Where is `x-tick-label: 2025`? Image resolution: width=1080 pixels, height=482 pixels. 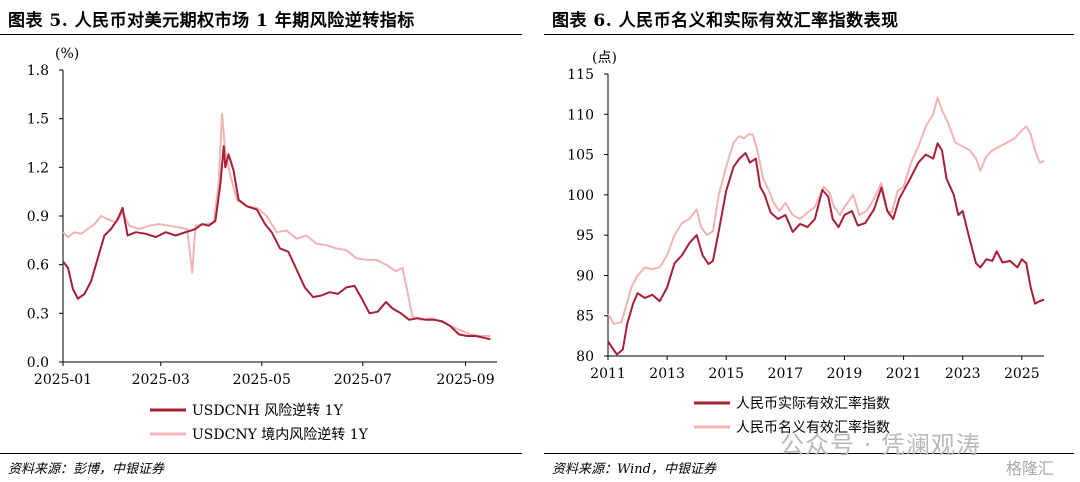 x-tick-label: 2025 is located at coordinates (1022, 374).